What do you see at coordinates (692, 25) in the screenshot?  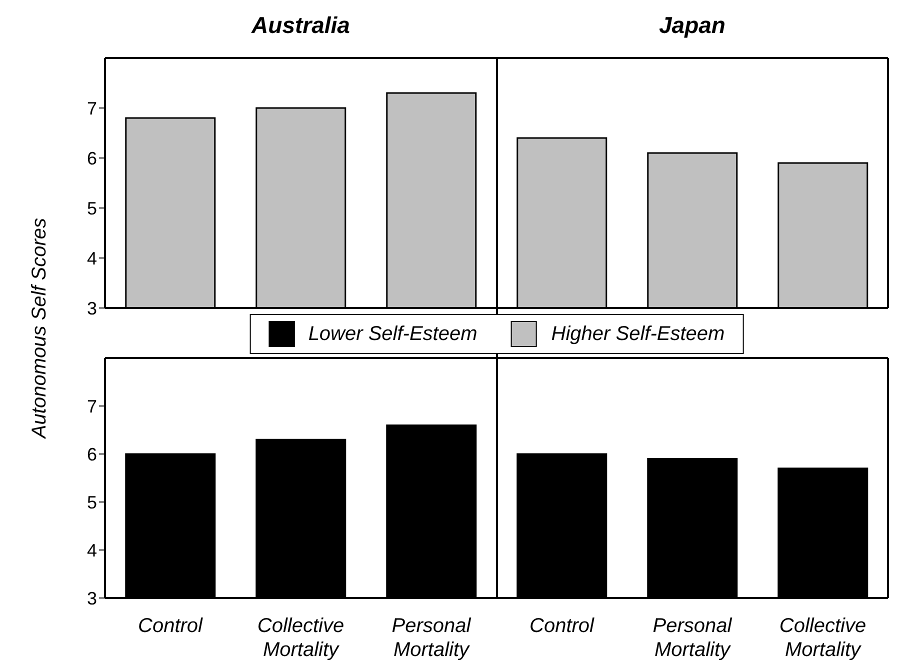 I see `text: Japan` at bounding box center [692, 25].